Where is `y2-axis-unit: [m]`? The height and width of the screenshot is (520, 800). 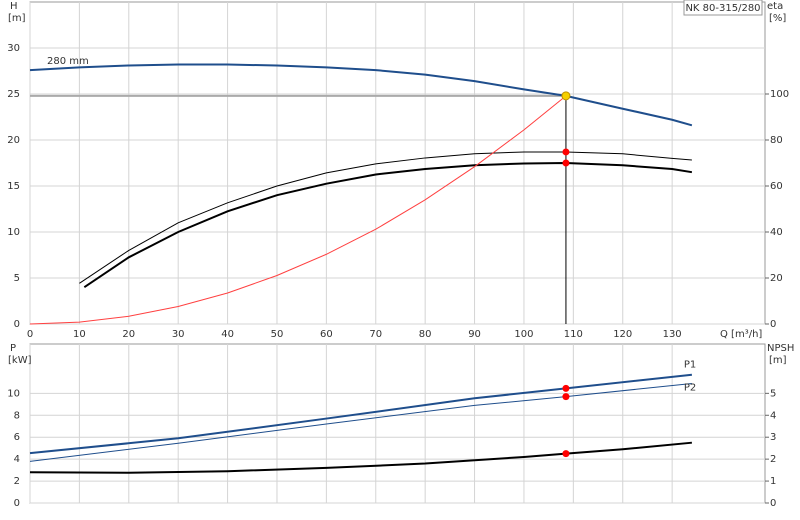
y2-axis-unit: [m] is located at coordinates (778, 360).